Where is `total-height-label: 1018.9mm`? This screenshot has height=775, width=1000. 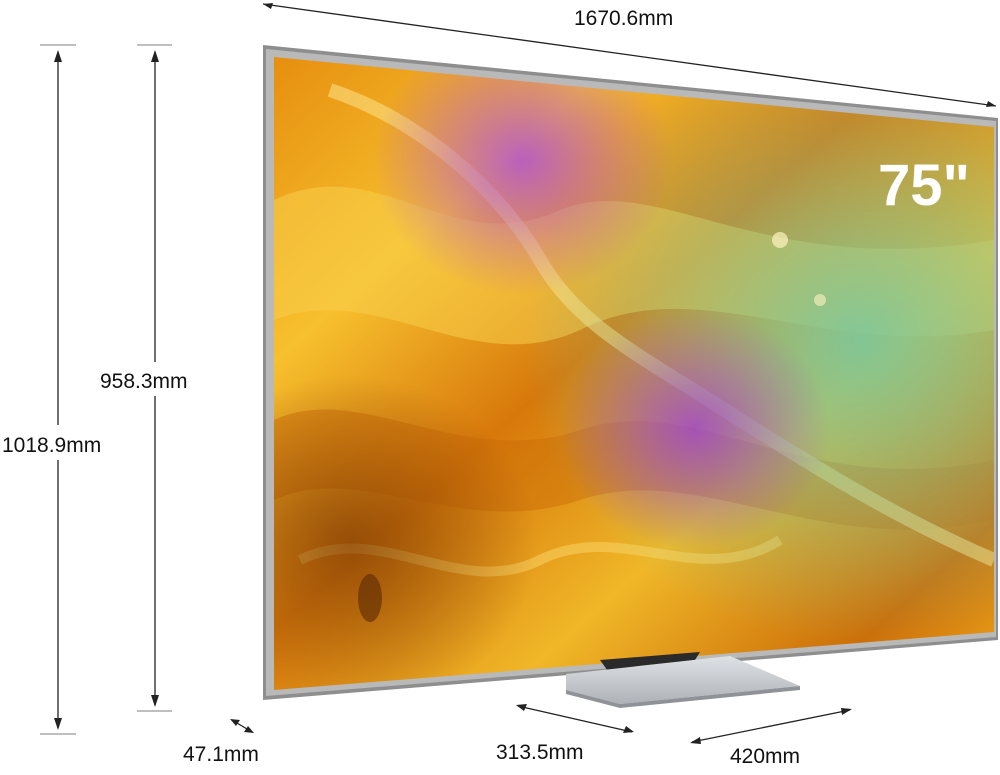
total-height-label: 1018.9mm is located at coordinates (52, 445).